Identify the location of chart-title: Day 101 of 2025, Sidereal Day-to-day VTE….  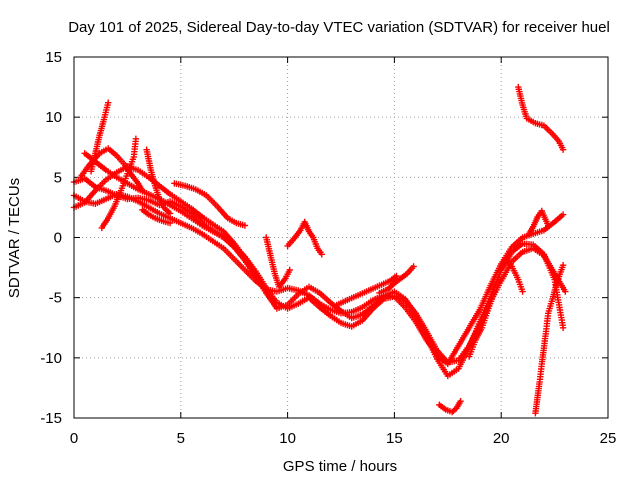
(339, 27).